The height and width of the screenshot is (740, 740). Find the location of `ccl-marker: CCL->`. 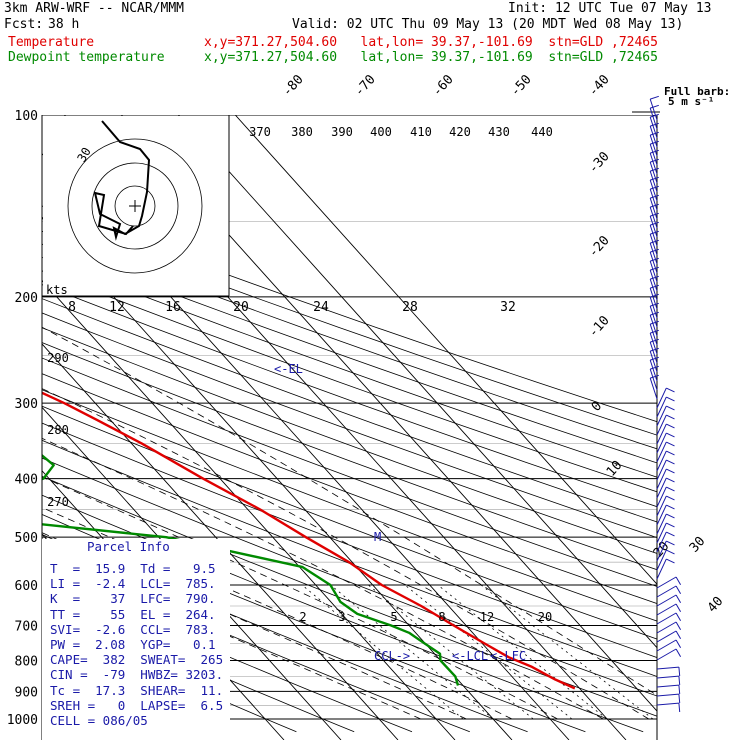

ccl-marker: CCL-> is located at coordinates (392, 656).